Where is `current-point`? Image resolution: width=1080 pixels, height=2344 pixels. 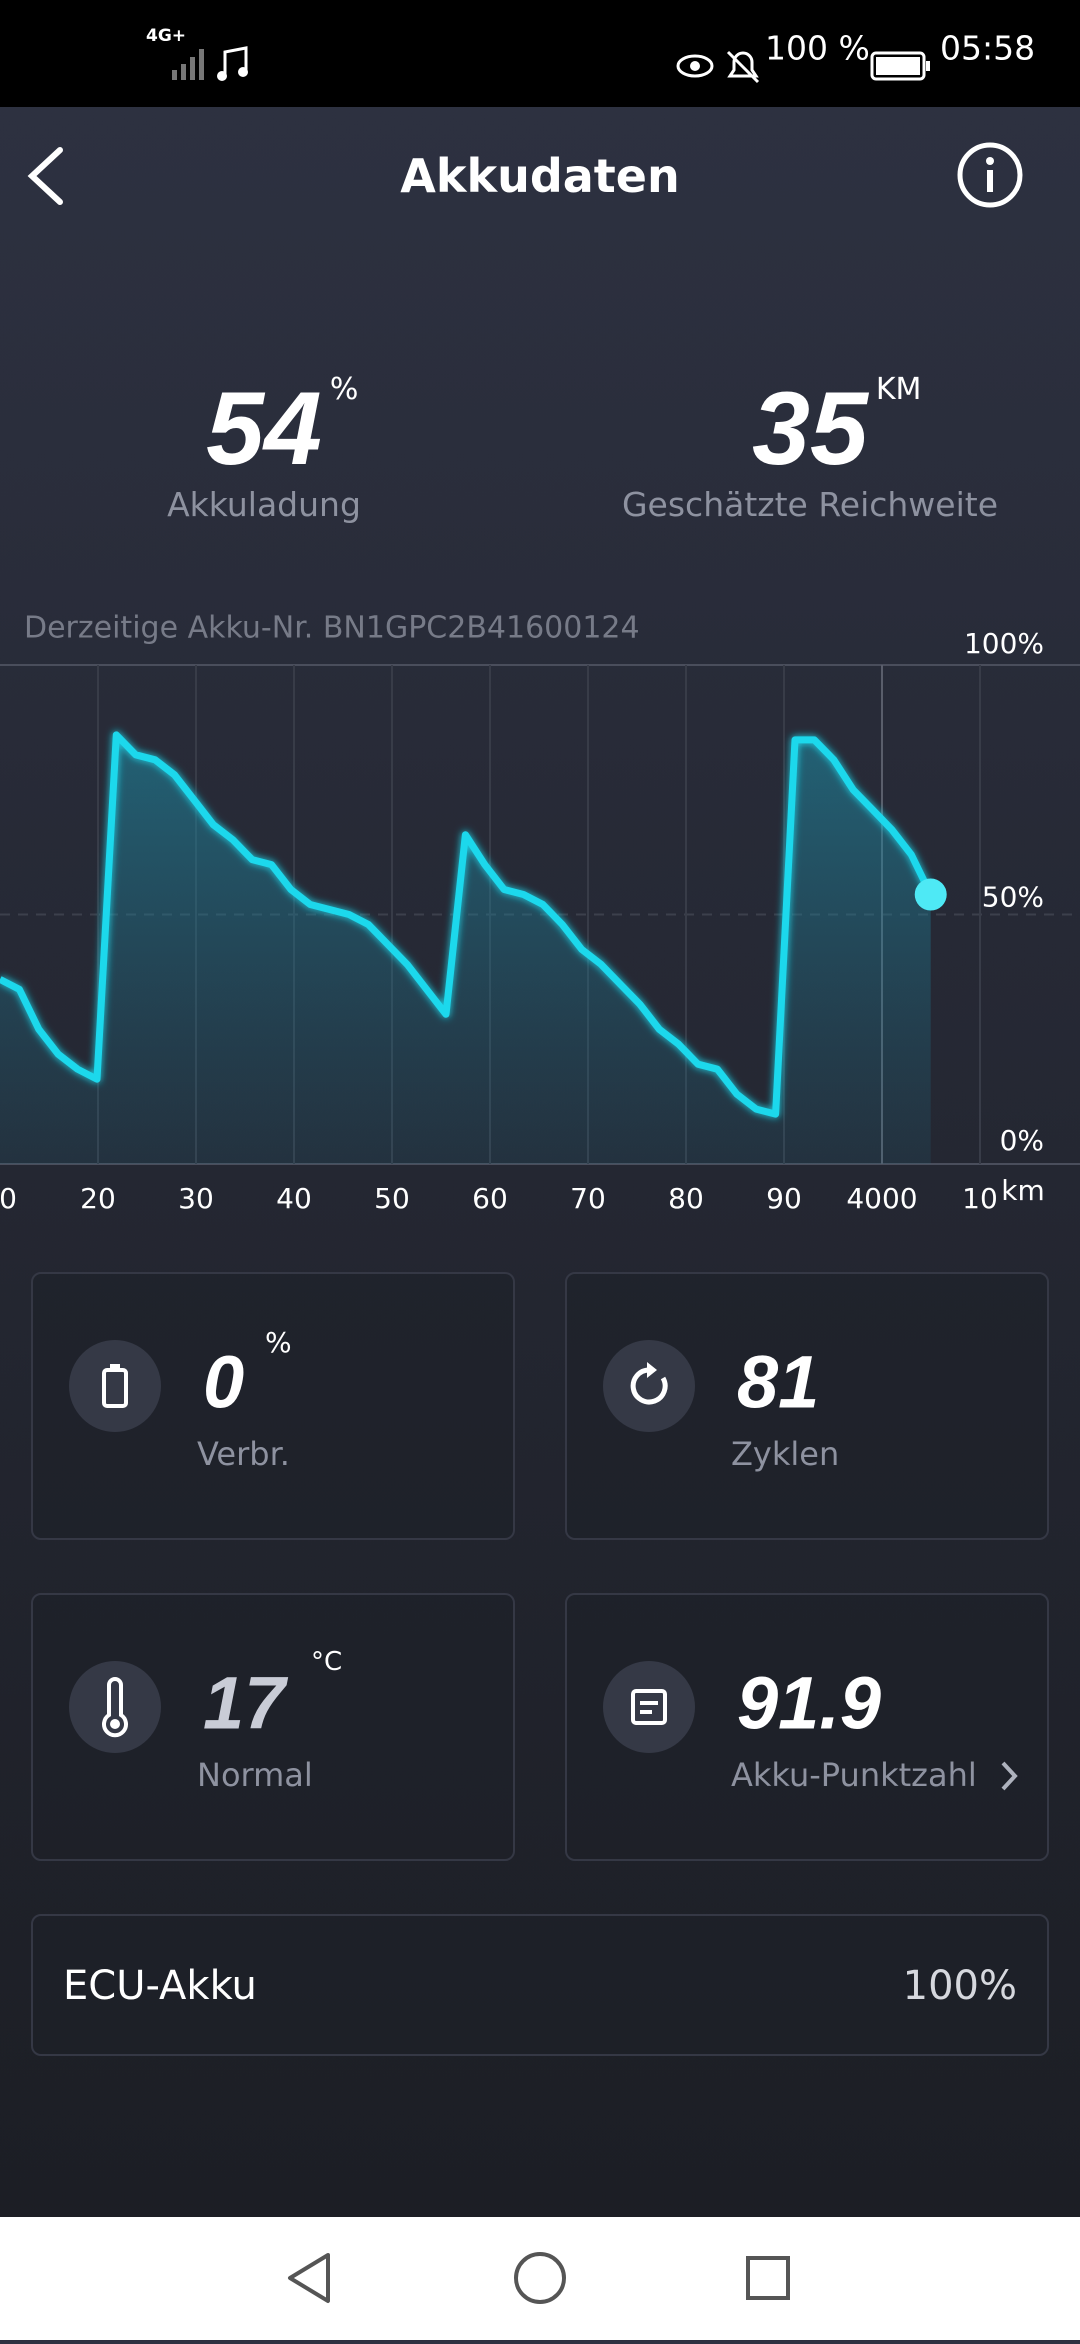
current-point is located at coordinates (930, 894).